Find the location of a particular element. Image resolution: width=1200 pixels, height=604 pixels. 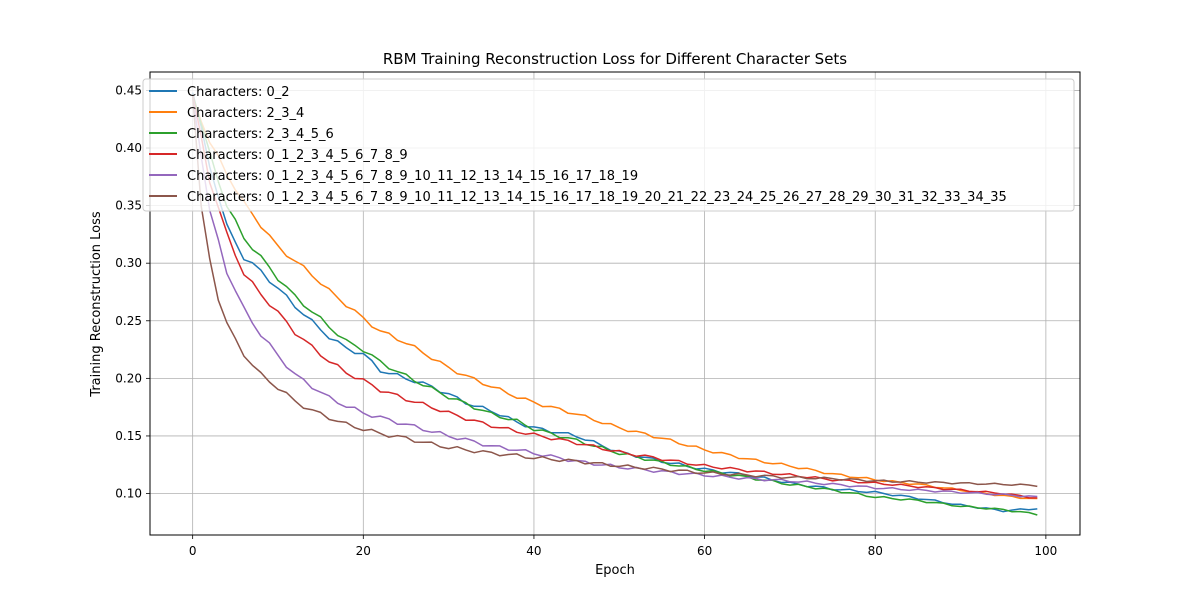

y-tick-label: 0.10 is located at coordinates (128, 494).